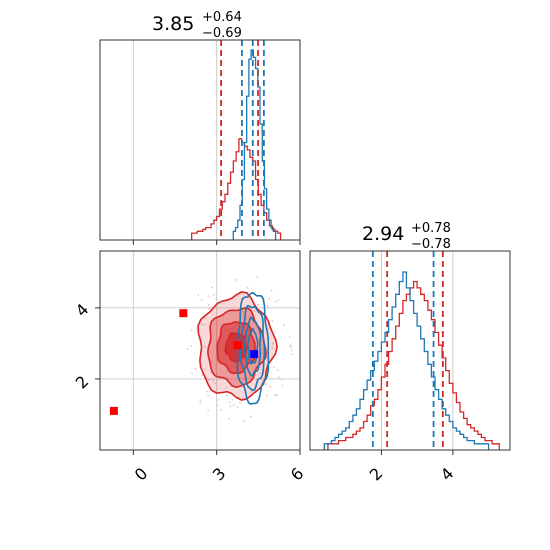 Image resolution: width=550 pixels, height=550 pixels. I want to click on x-tick-label: 4, so click(447, 474).